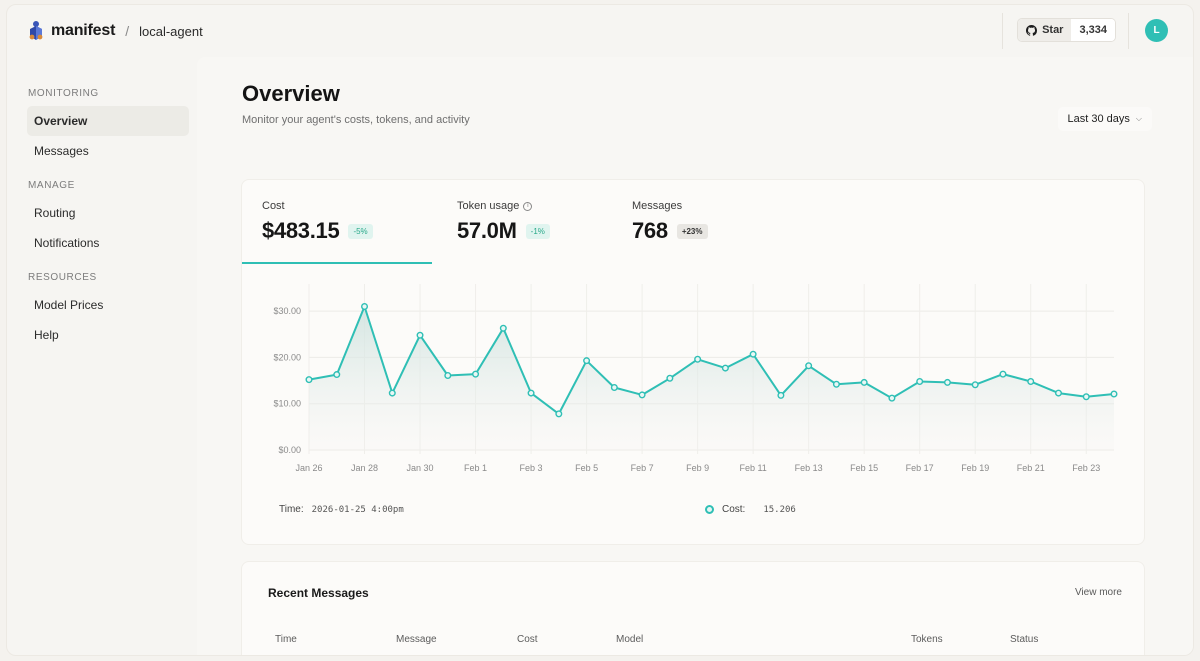 The width and height of the screenshot is (1200, 661). I want to click on column-header-status: Status, so click(1024, 639).